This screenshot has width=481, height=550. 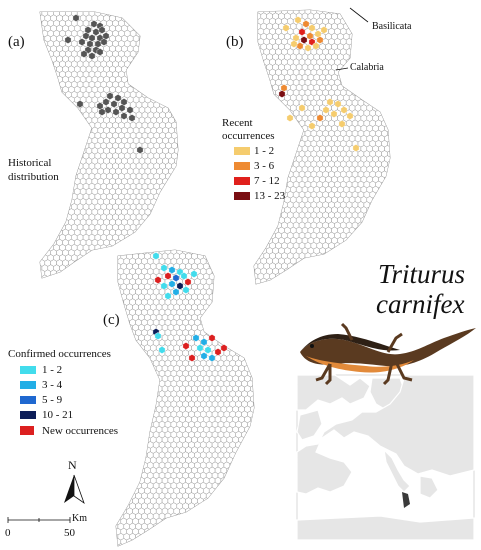 What do you see at coordinates (204, 356) in the screenshot?
I see `occurrence-cell` at bounding box center [204, 356].